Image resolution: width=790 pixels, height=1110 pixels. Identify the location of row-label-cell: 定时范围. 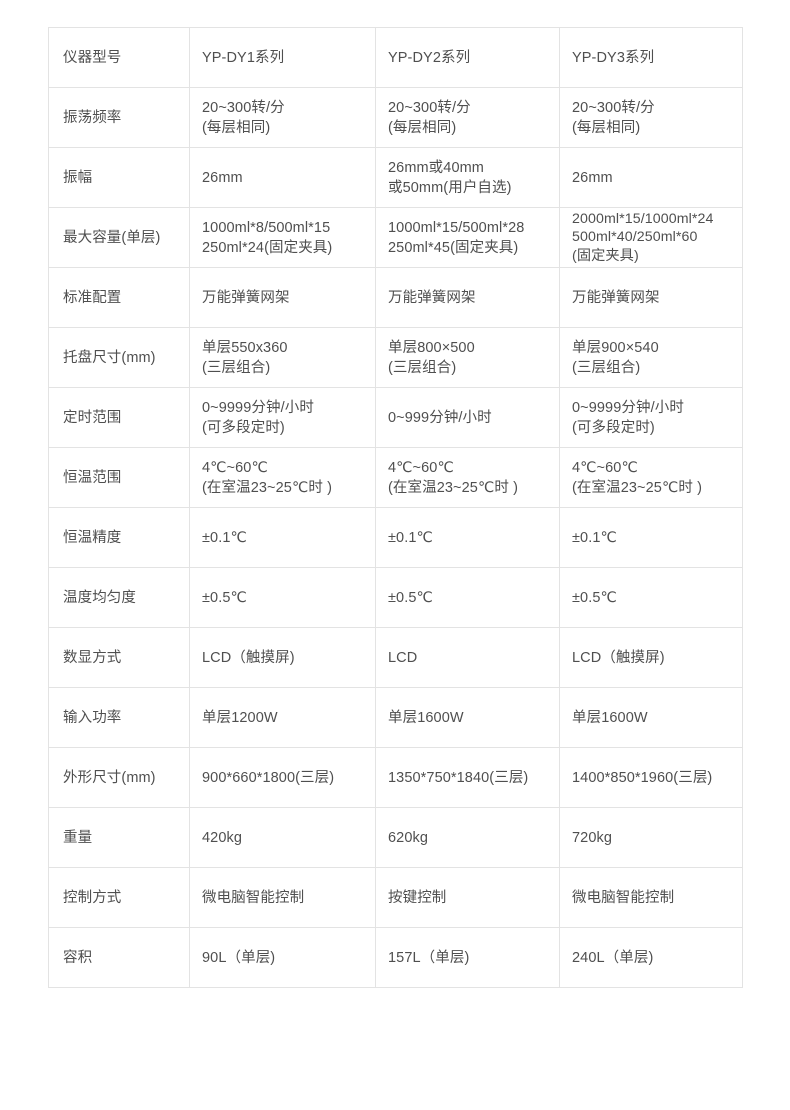
(119, 417).